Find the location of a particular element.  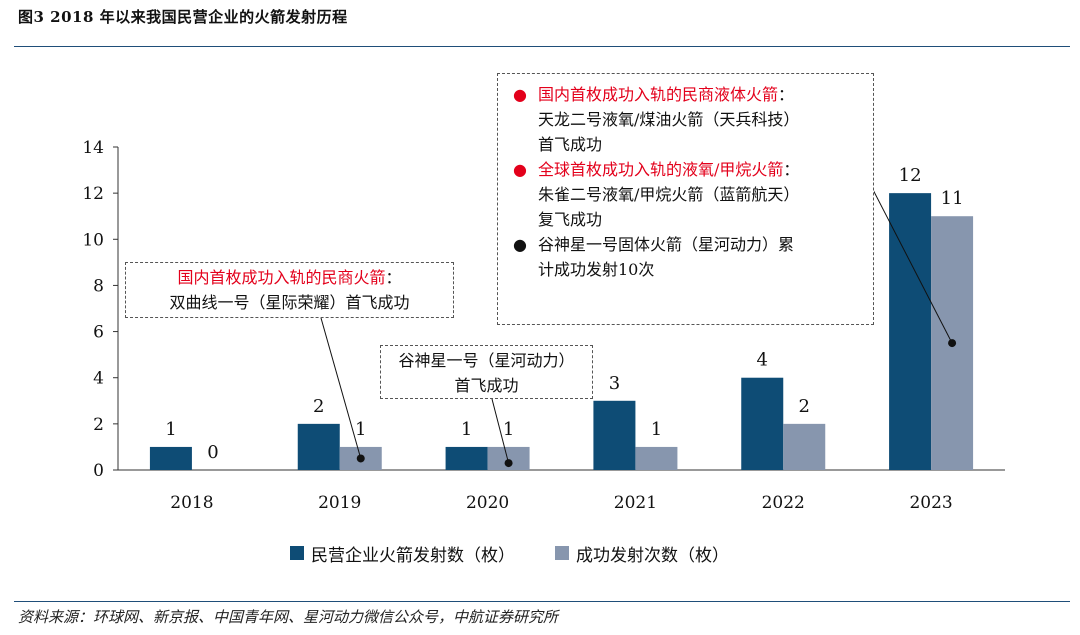

annotation-2023-leader-line is located at coordinates (910, 261).